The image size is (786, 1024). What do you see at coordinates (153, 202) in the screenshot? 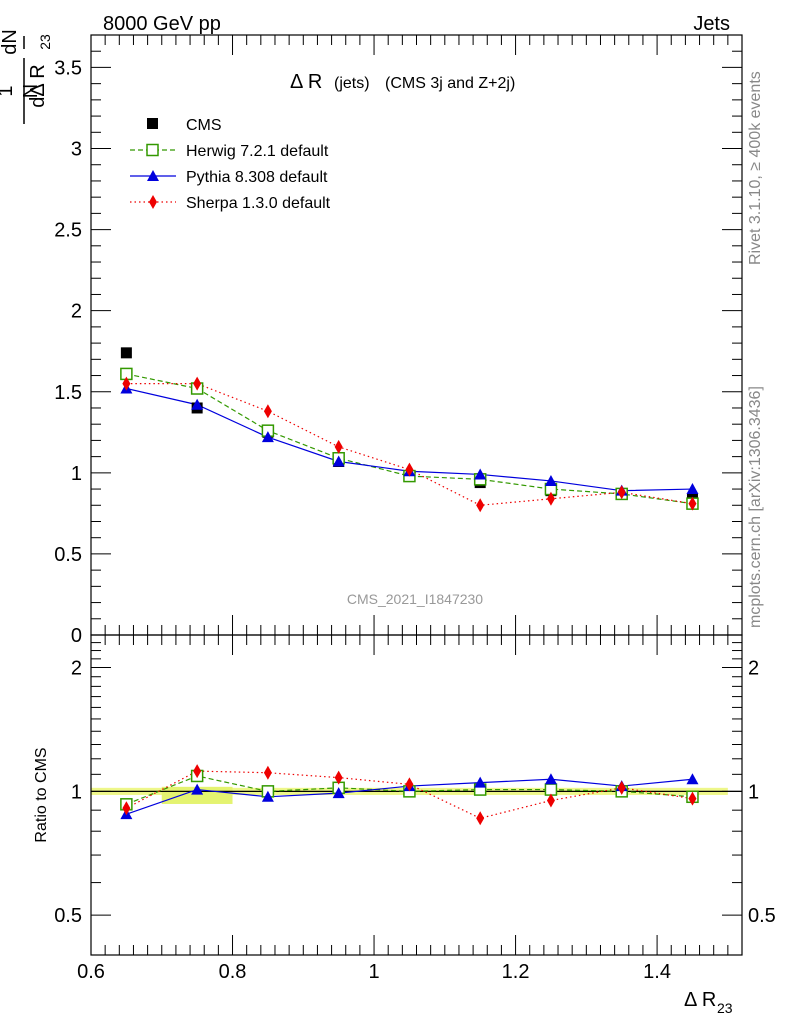
I see `legend-sherpa-marker` at bounding box center [153, 202].